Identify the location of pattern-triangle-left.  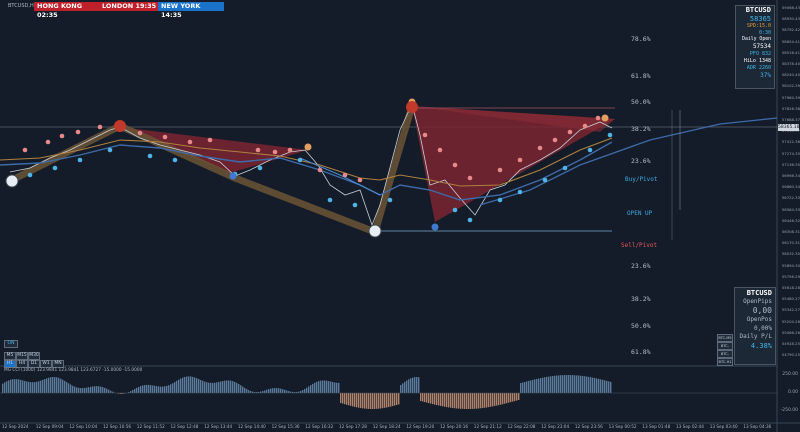
(214, 150).